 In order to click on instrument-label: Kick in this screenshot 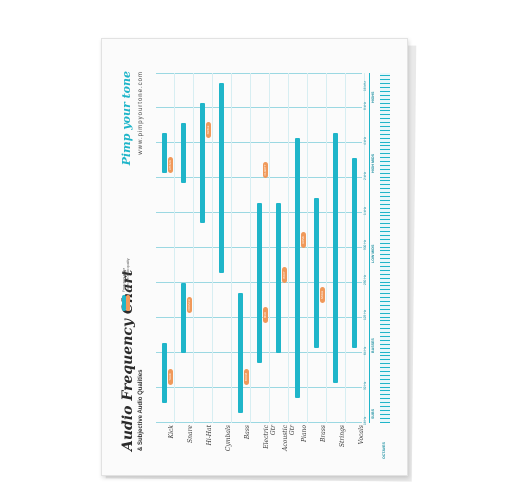, I will do `click(171, 432)`.